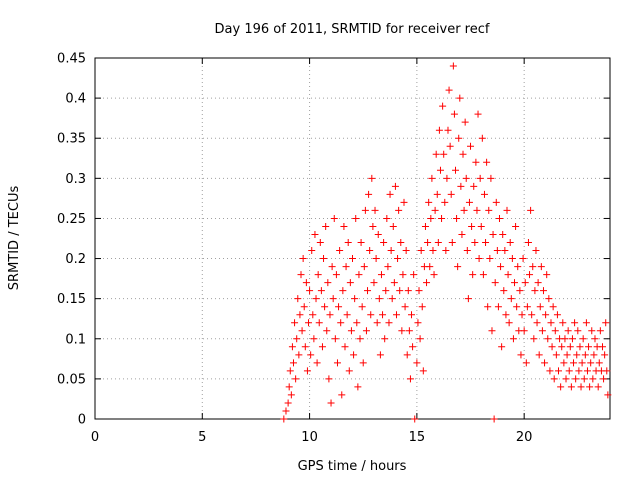 The width and height of the screenshot is (640, 480). Describe the element at coordinates (75, 339) in the screenshot. I see `y-tick-label: 0.1` at that location.